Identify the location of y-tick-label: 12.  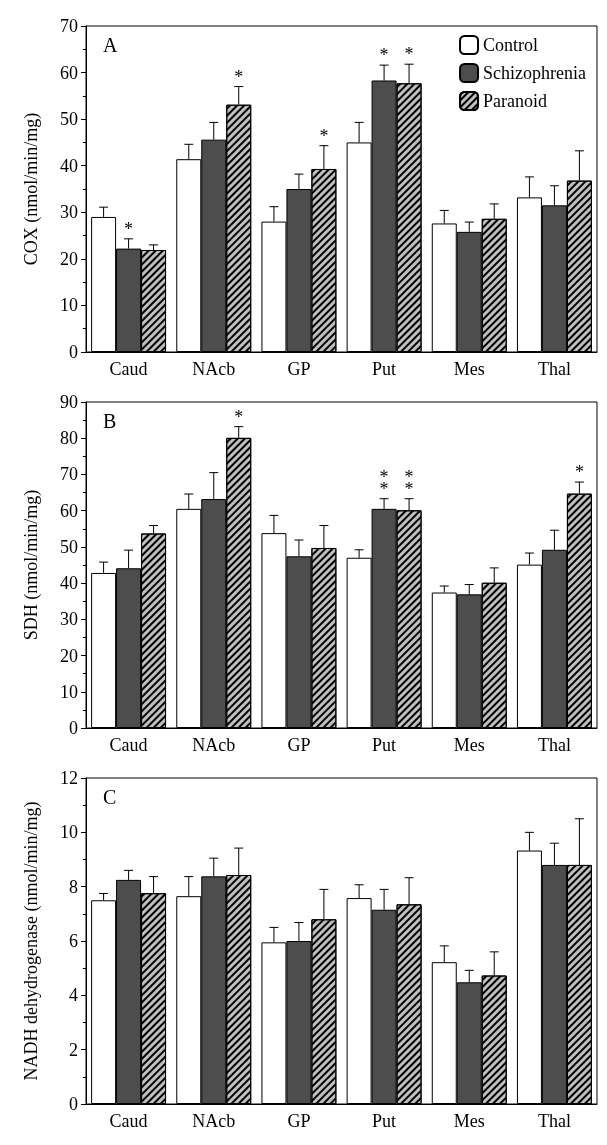
(69, 778).